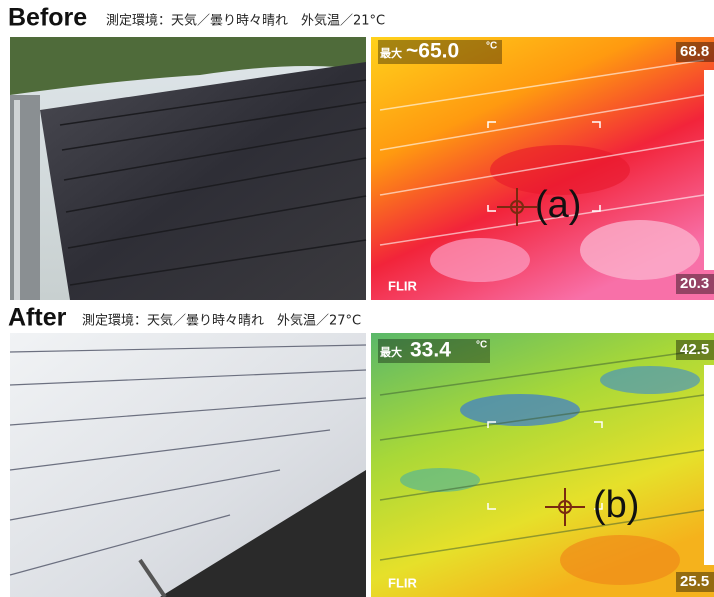 The height and width of the screenshot is (597, 714). I want to click on scale-bottom: 20.3, so click(694, 283).